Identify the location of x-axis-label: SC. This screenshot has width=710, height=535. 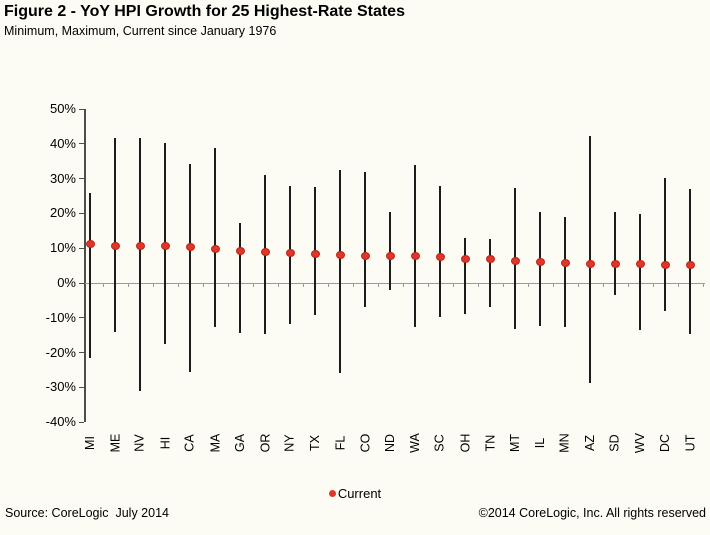
(440, 443).